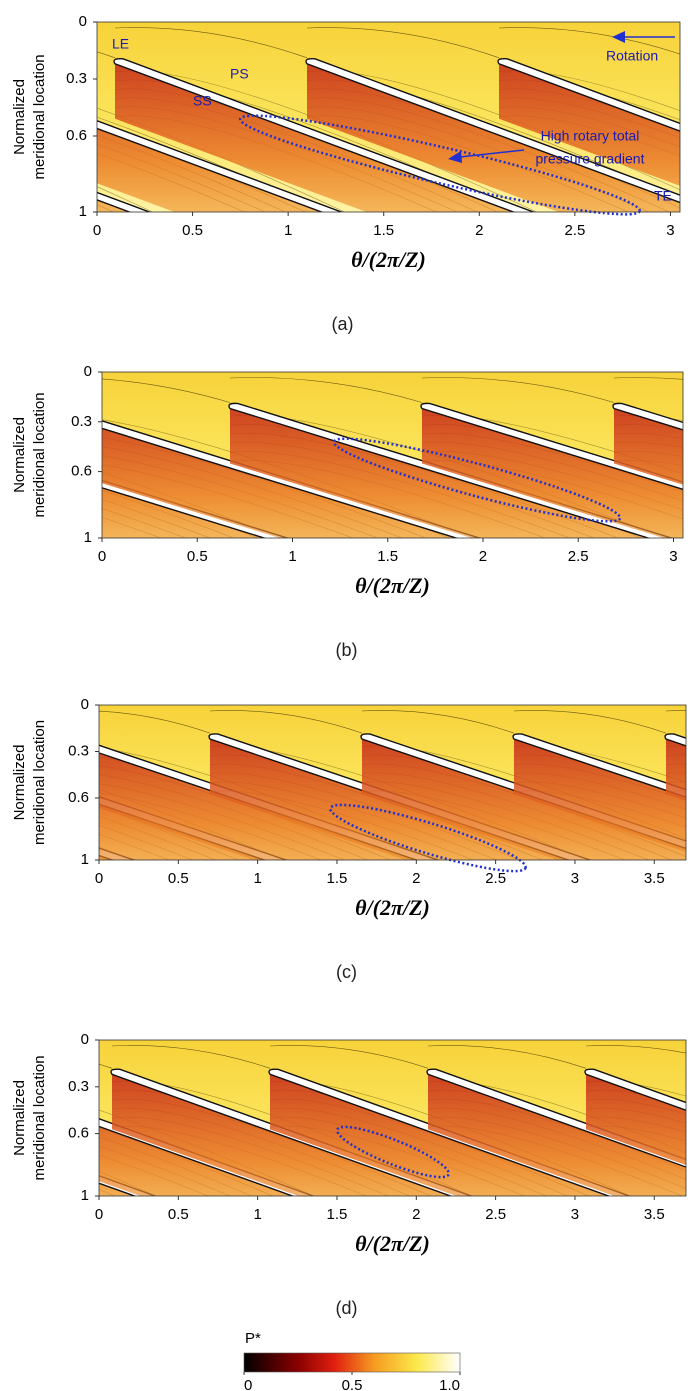 Image resolution: width=692 pixels, height=1391 pixels. Describe the element at coordinates (253, 1338) in the screenshot. I see `colorbar-title: P*` at that location.